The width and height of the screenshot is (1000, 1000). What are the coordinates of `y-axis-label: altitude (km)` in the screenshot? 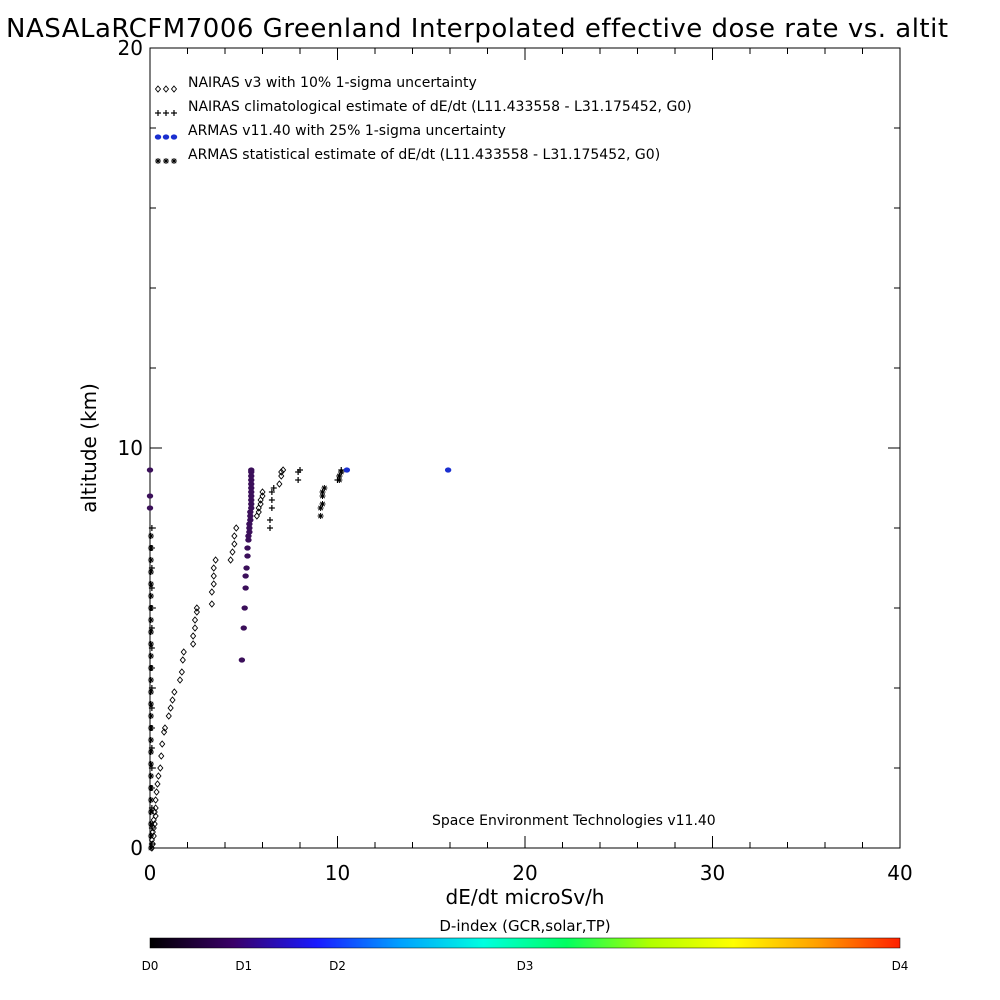 It's located at (89, 448).